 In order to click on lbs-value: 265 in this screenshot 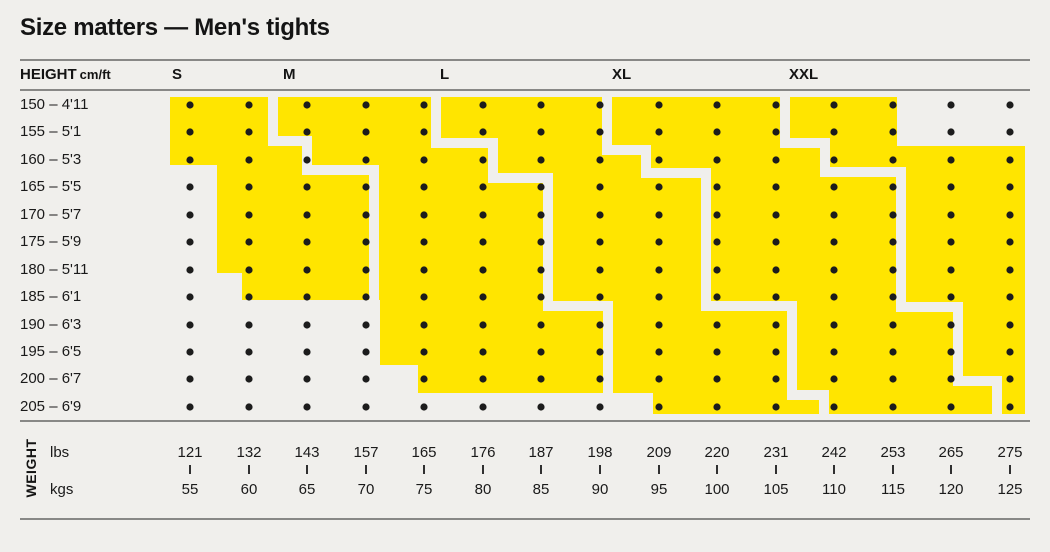, I will do `click(951, 452)`.